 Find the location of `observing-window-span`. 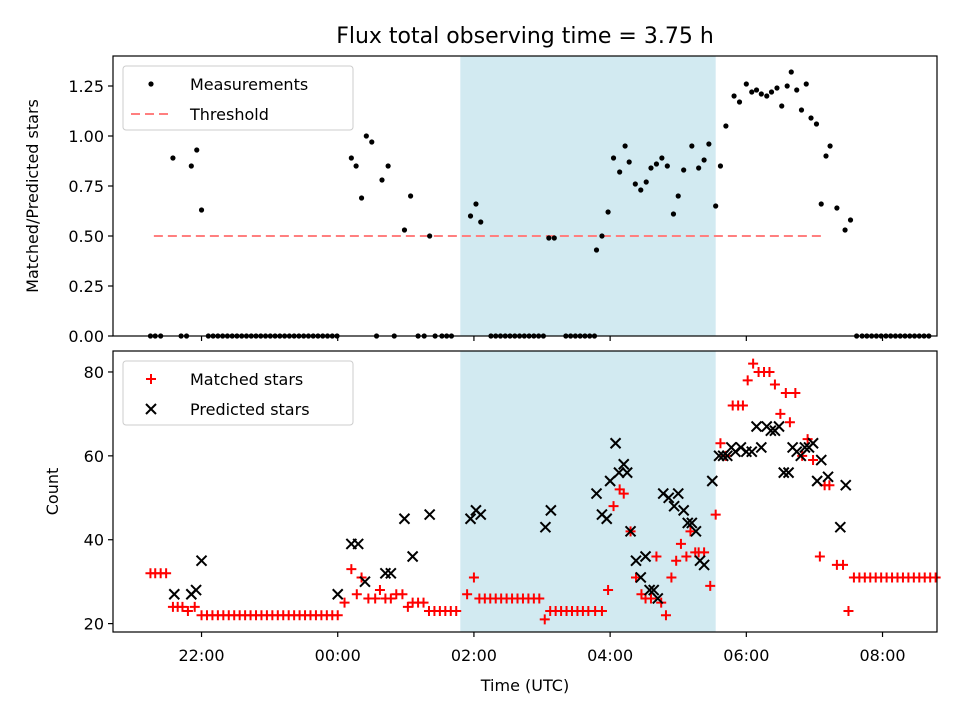

observing-window-span is located at coordinates (588, 196).